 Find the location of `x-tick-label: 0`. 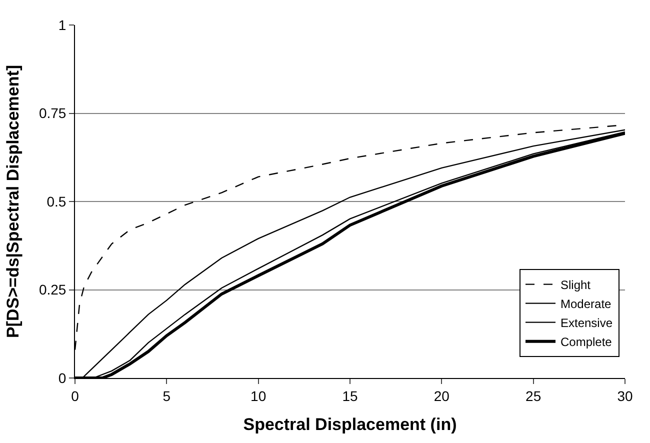

x-tick-label: 0 is located at coordinates (75, 396).